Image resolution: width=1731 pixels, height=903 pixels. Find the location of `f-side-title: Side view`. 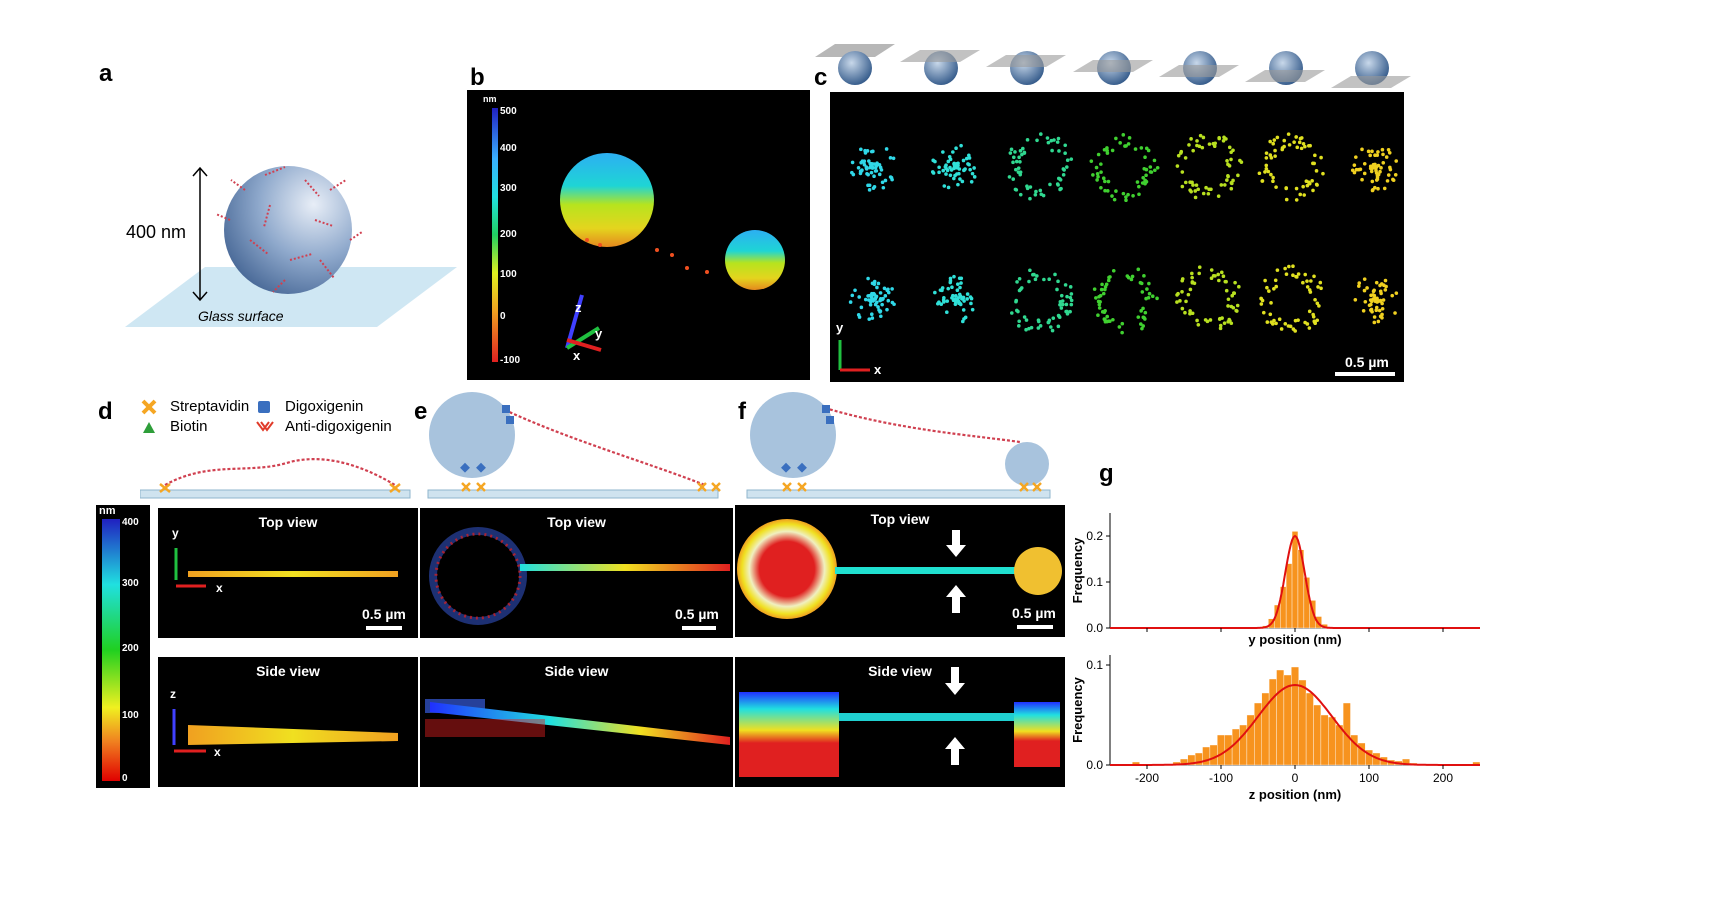

f-side-title: Side view is located at coordinates (900, 671).